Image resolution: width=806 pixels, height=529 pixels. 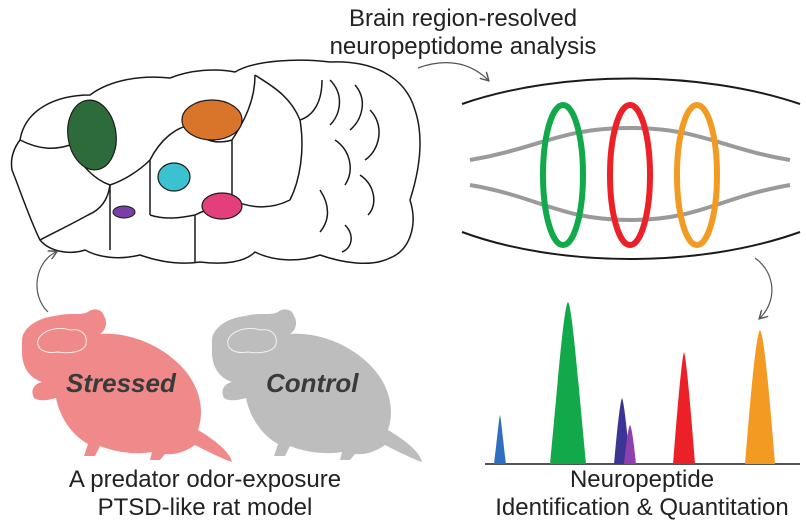 I want to click on peak-purple, so click(x=630, y=444).